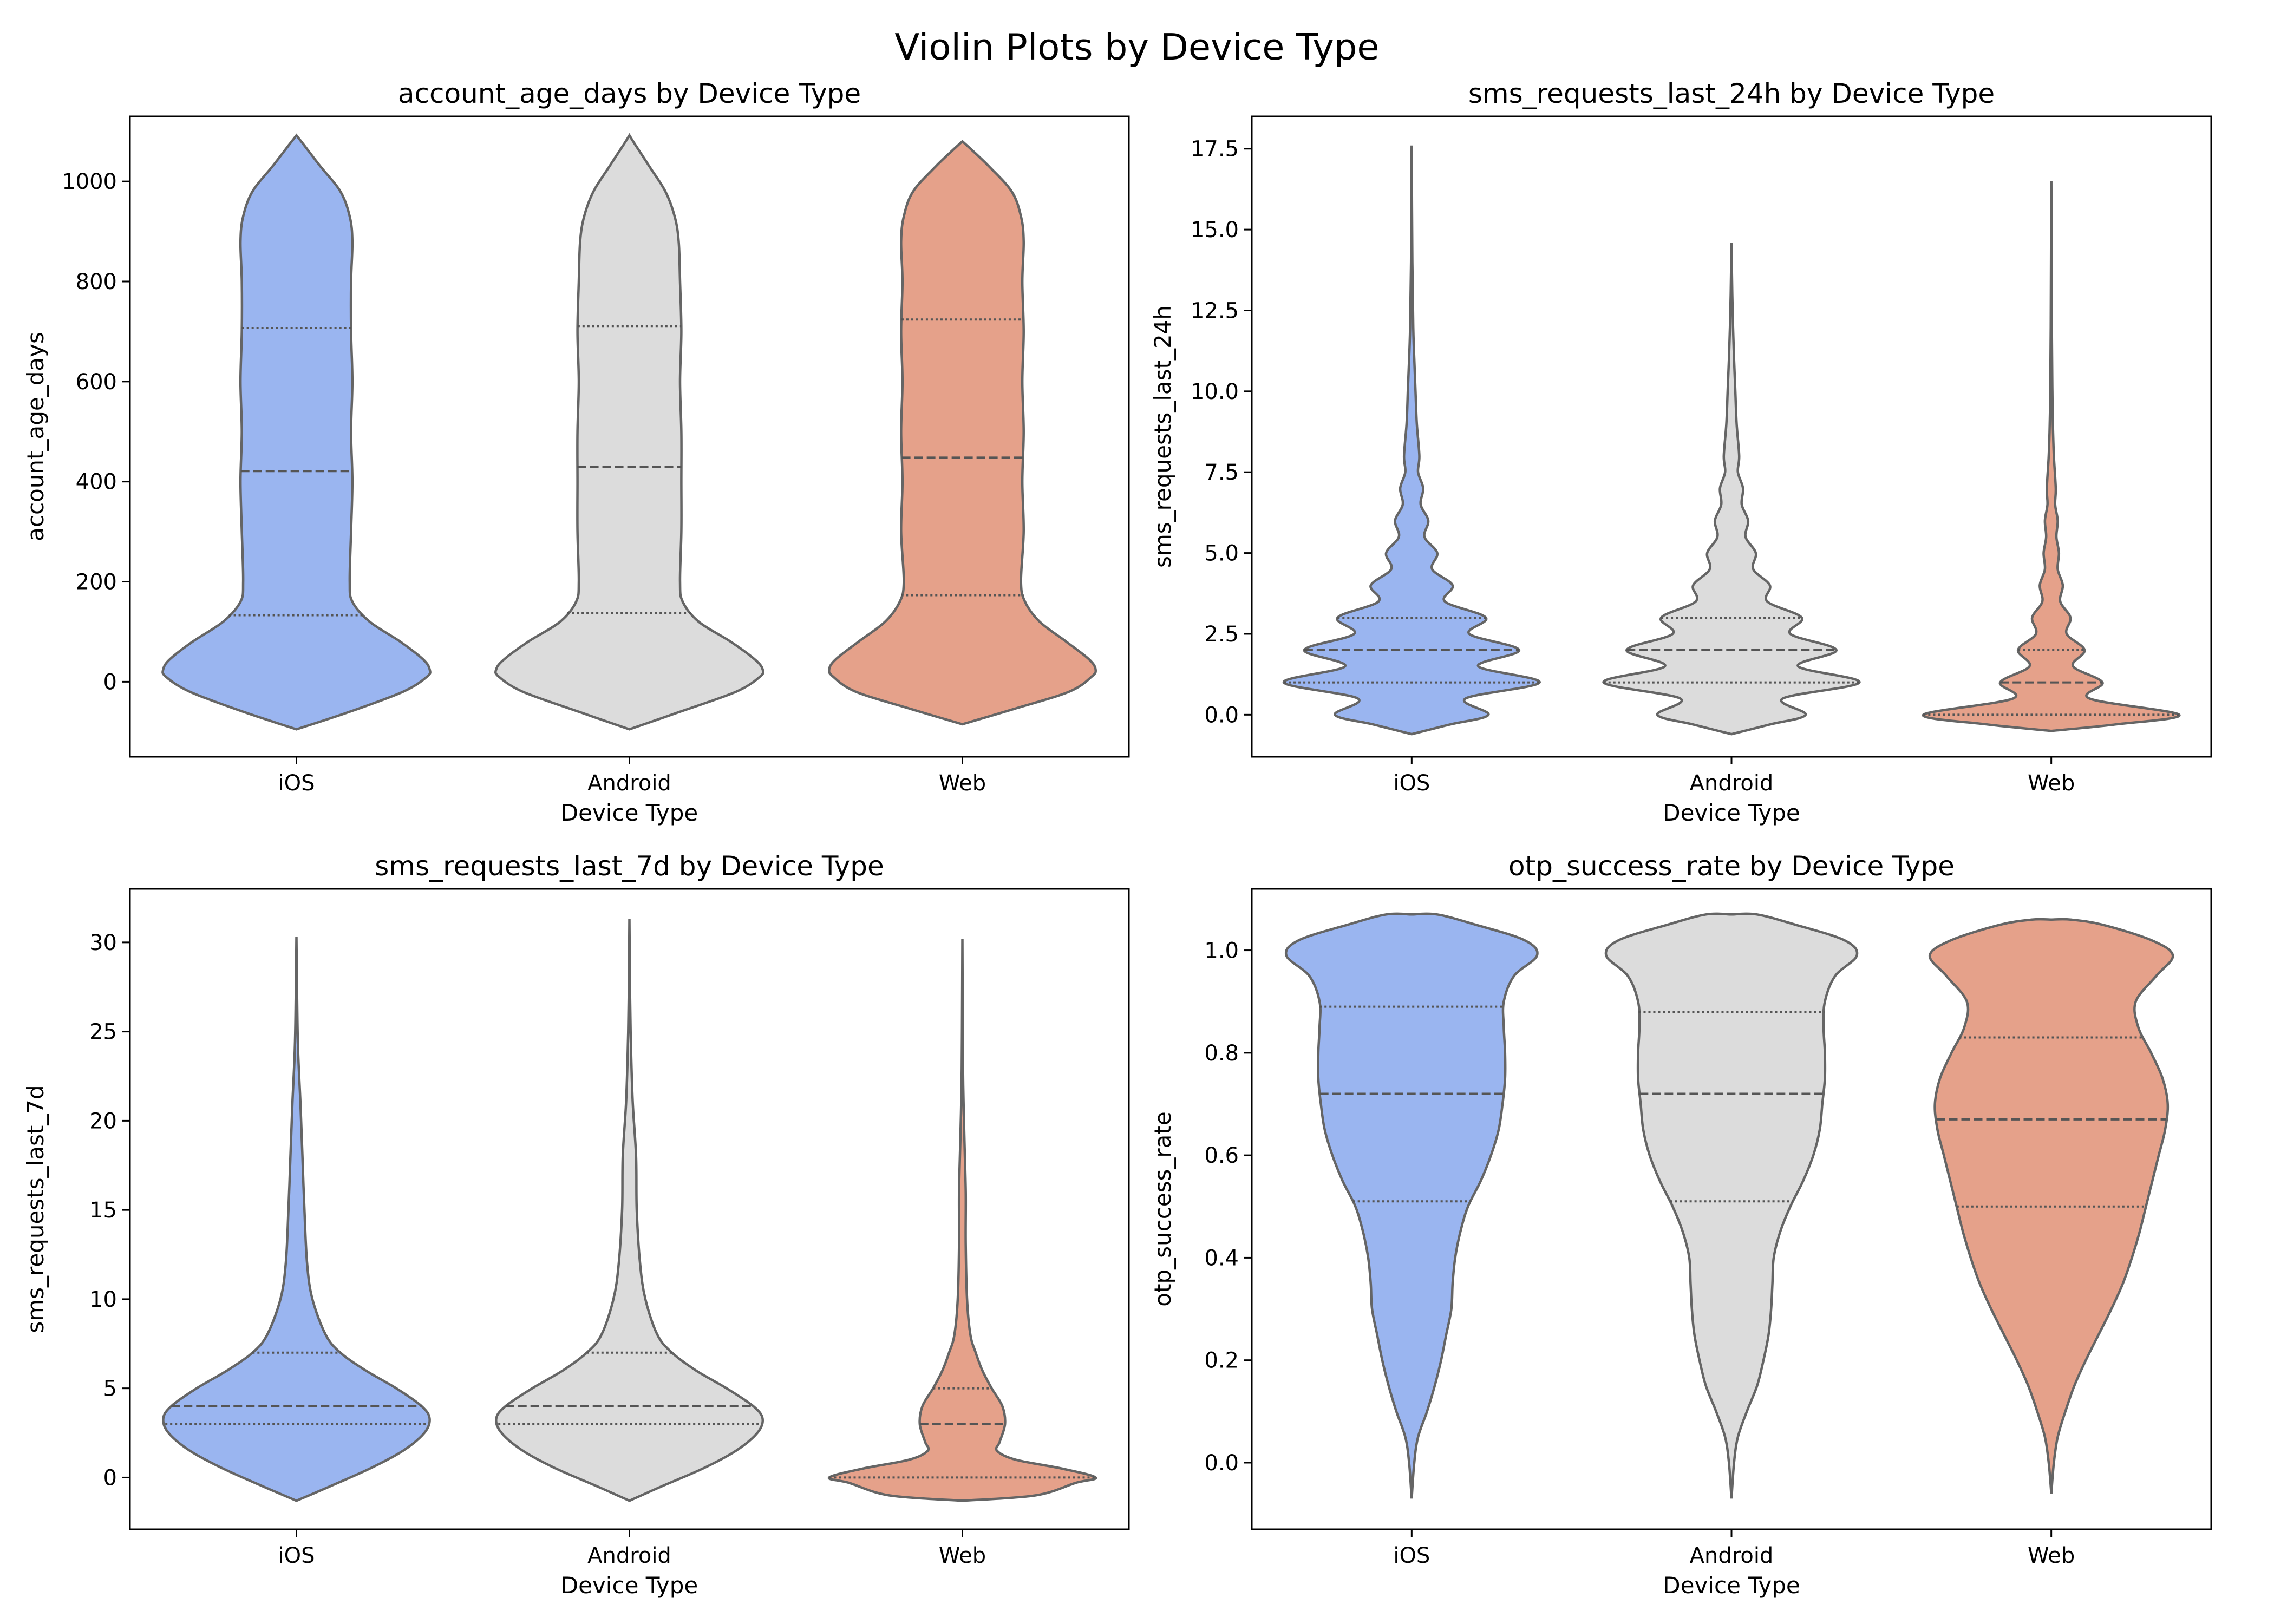 This screenshot has width=2274, height=1624. Describe the element at coordinates (1221, 1360) in the screenshot. I see `y-tick-label: 0.2` at that location.